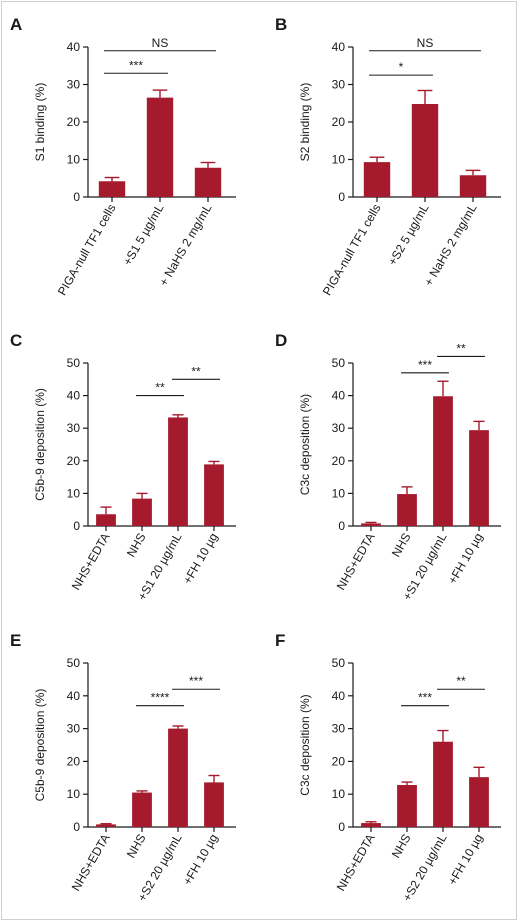  Describe the element at coordinates (280, 640) in the screenshot. I see `panel-f-letter: F` at that location.